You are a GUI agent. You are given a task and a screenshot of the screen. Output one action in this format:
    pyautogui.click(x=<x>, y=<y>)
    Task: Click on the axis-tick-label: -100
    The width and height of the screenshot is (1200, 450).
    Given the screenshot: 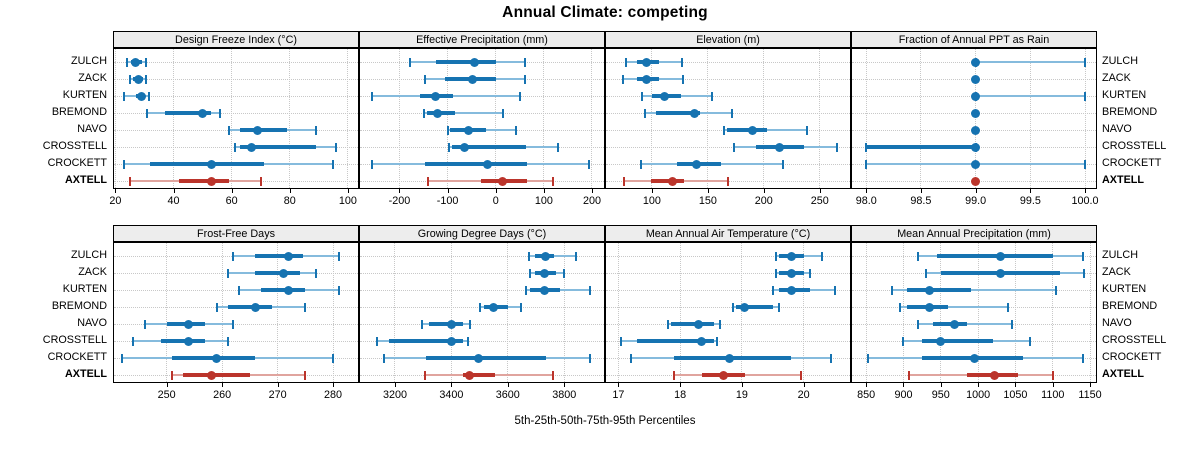 What is the action you would take?
    pyautogui.click(x=447, y=201)
    